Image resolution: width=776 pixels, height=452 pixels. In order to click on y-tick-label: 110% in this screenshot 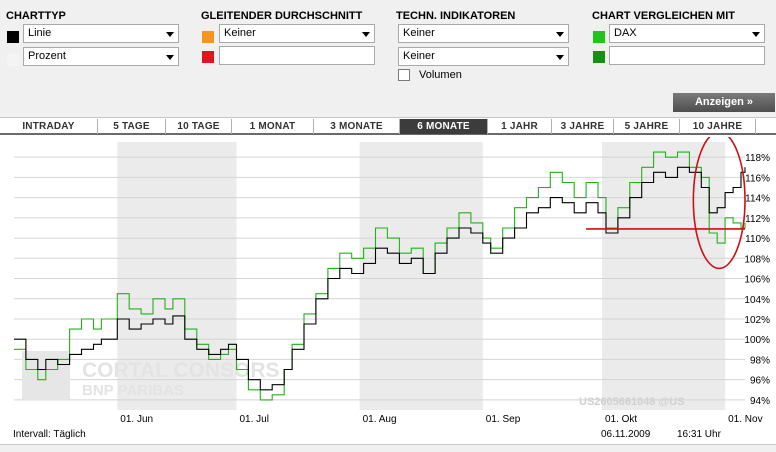, I will do `click(757, 239)`.